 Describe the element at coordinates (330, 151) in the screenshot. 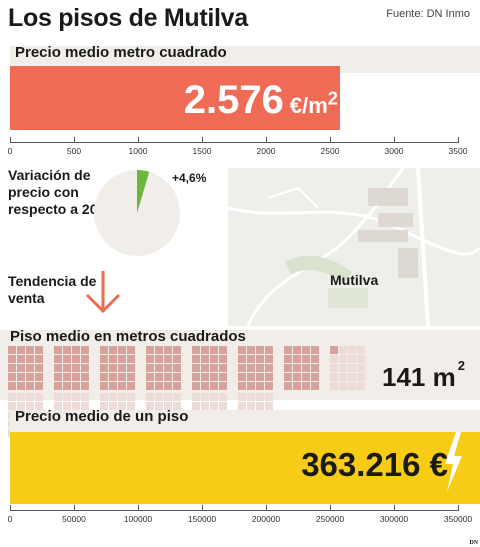

I see `price-m2-tick-label: 2500` at that location.